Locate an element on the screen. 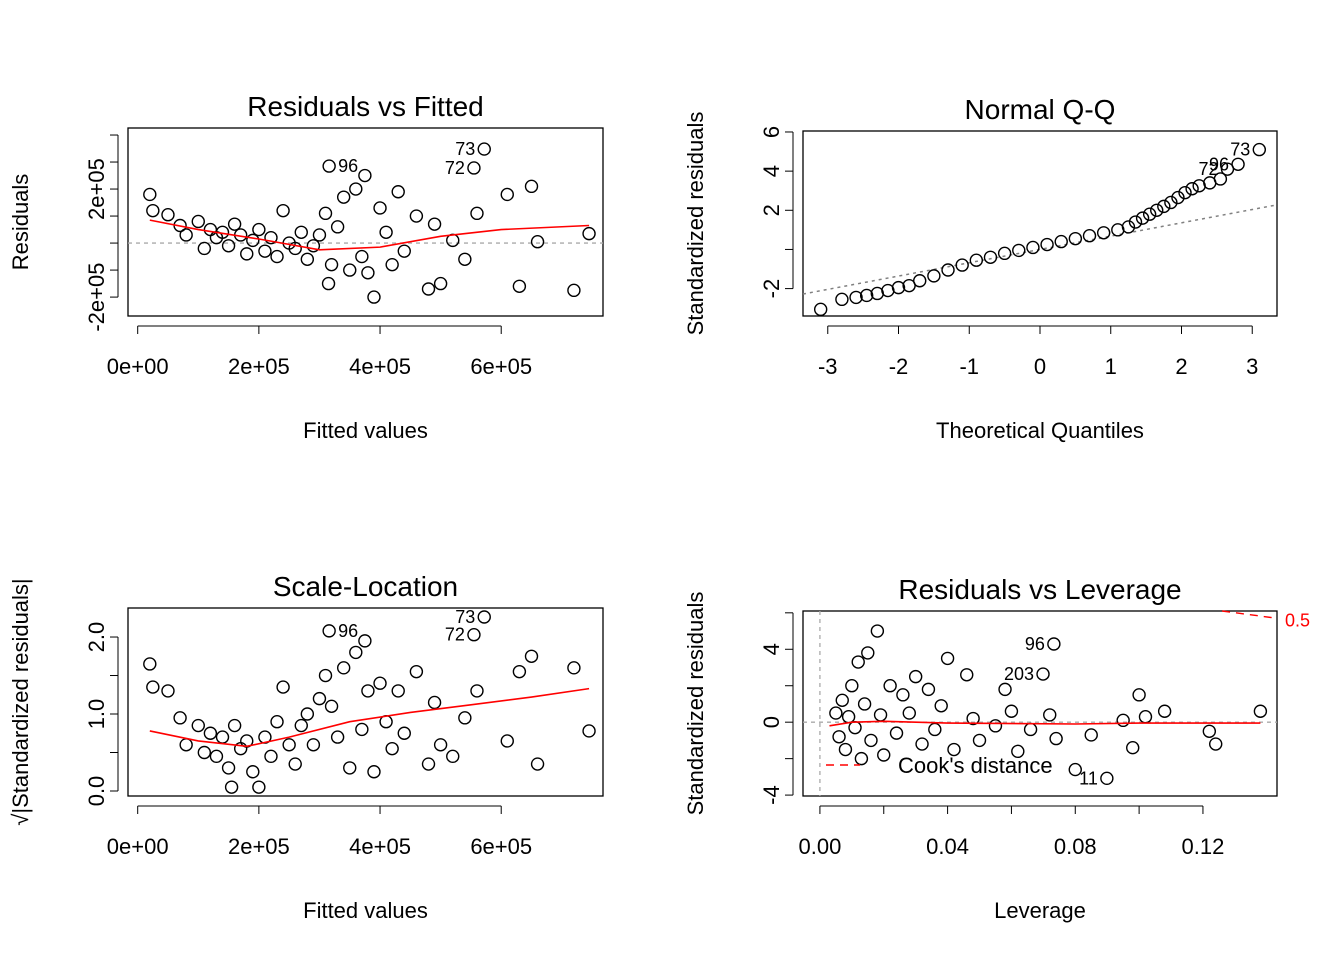  smooth-line is located at coordinates (369, 235).